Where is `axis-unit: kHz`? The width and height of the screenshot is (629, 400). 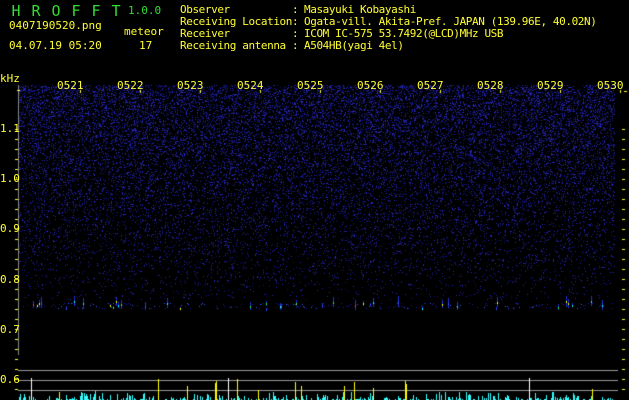 axis-unit: kHz is located at coordinates (10, 78).